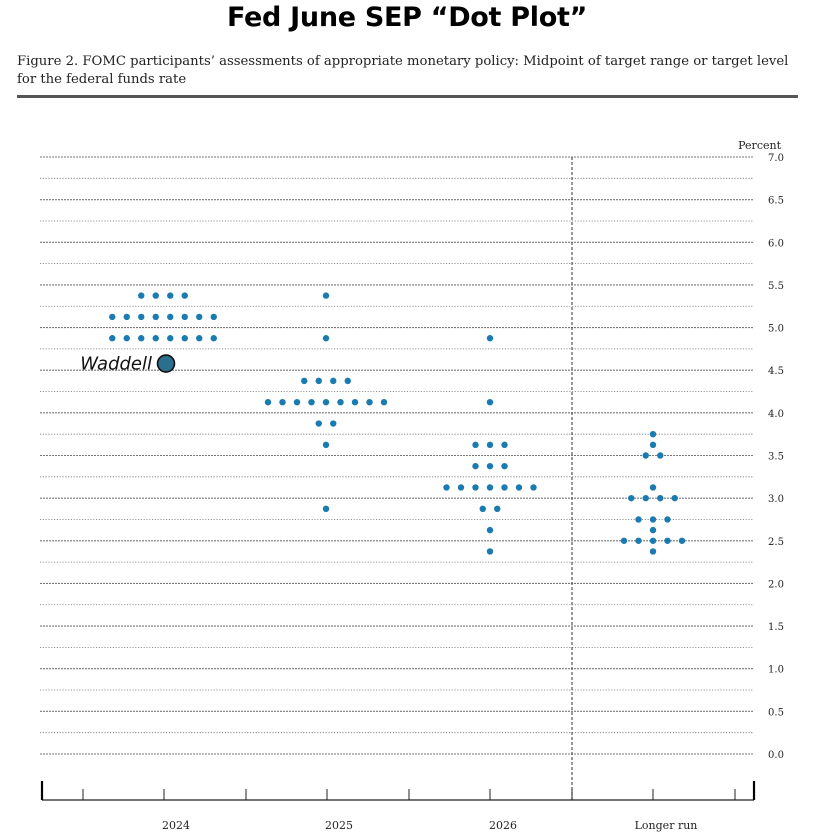  What do you see at coordinates (166, 363) in the screenshot?
I see `annotation-dot` at bounding box center [166, 363].